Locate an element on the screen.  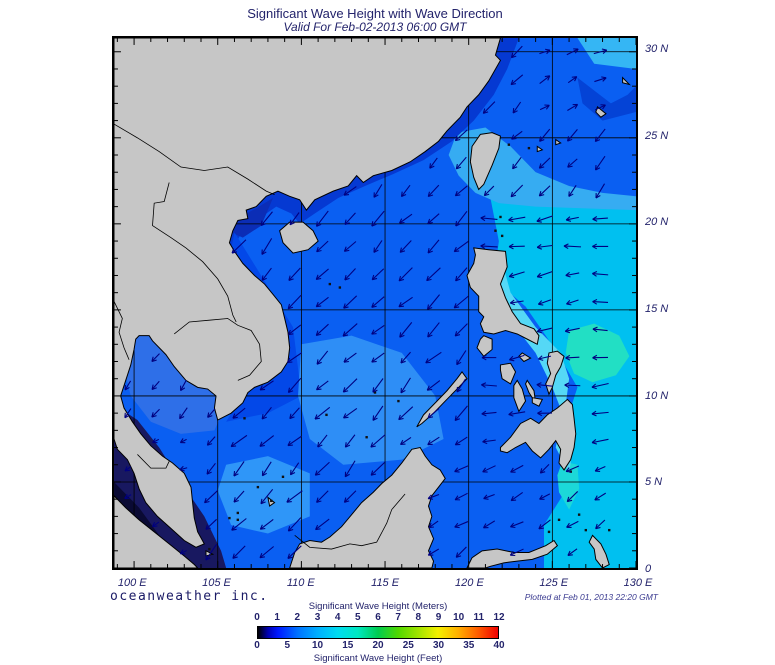
land-masbate is located at coordinates (525, 357).